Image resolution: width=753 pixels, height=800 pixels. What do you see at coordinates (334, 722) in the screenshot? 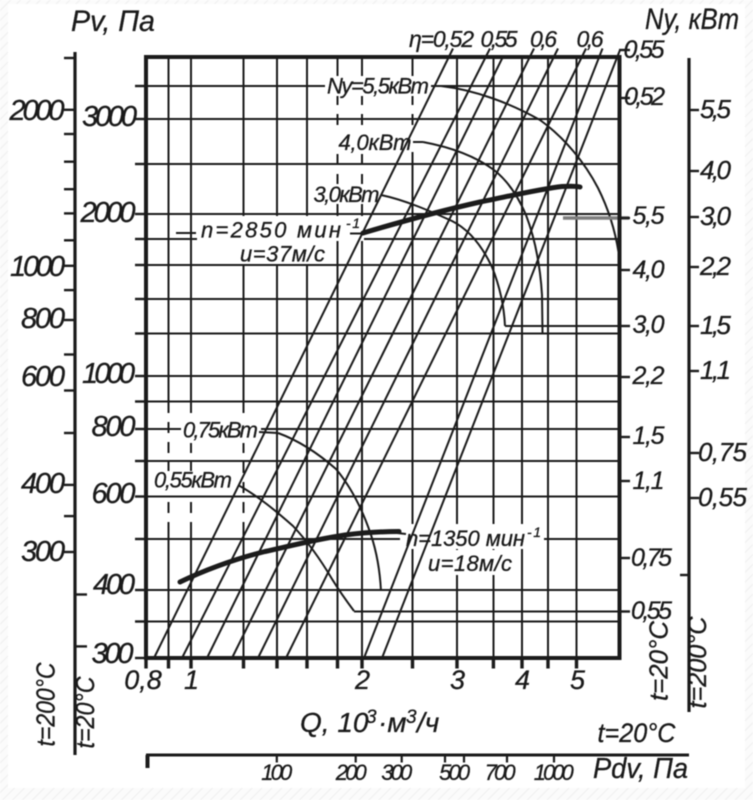
I see `svg-text: Q, 10` at bounding box center [334, 722].